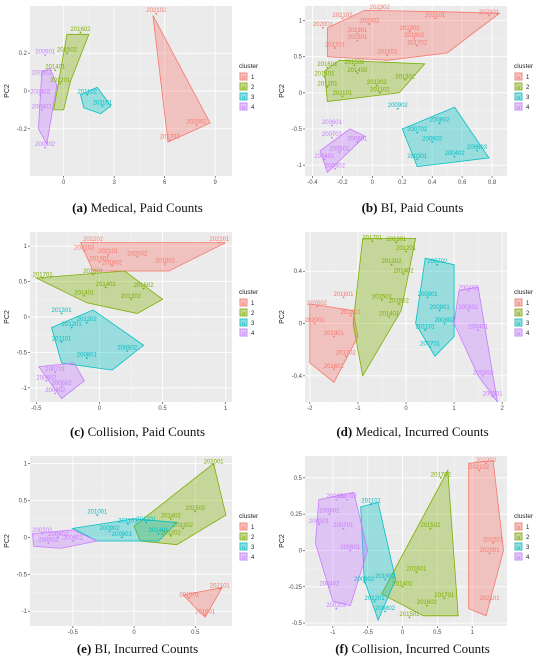 This screenshot has height=667, width=550. I want to click on point-label: 200501, so click(339, 150).